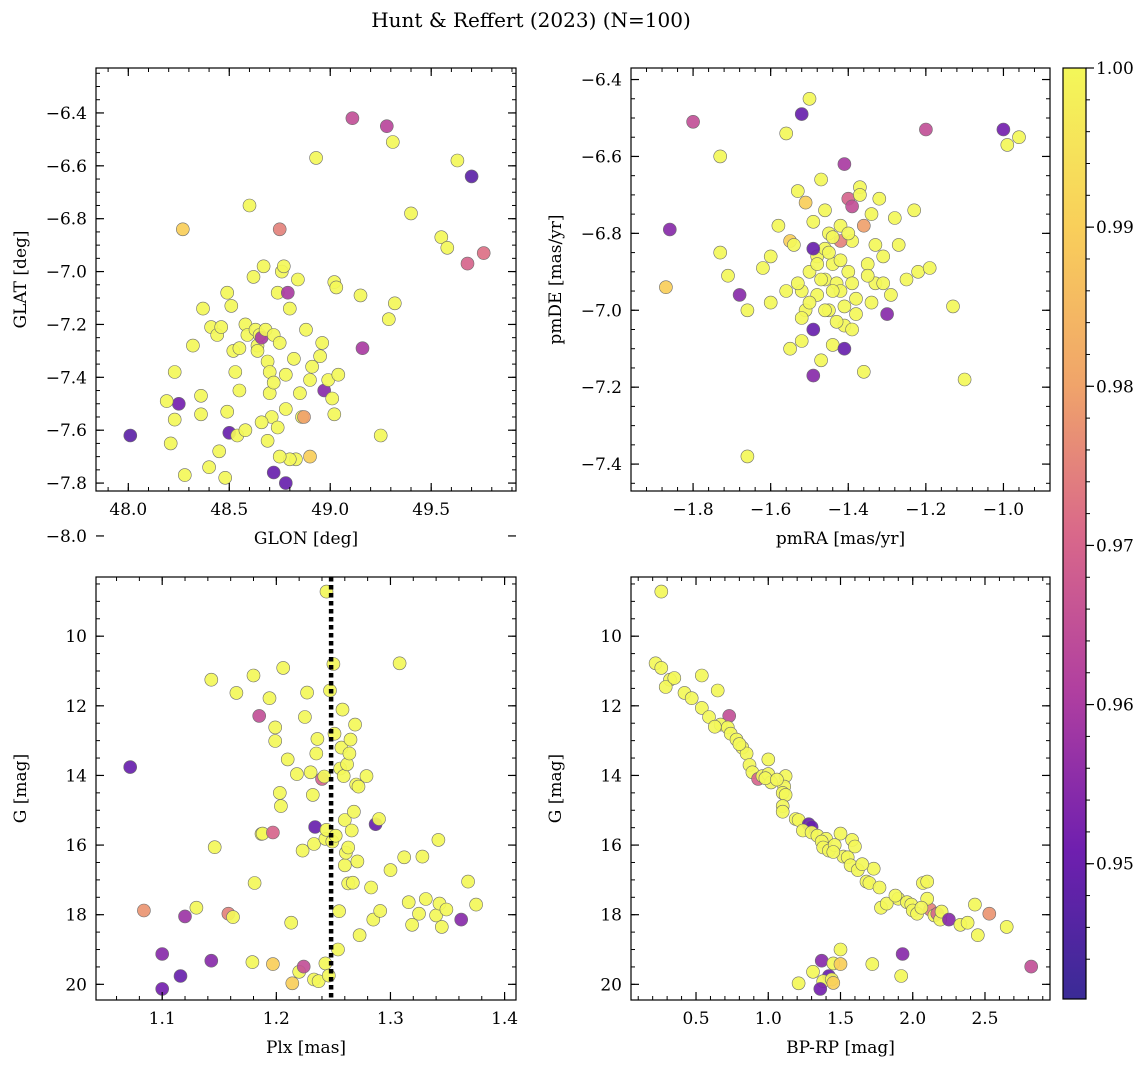  What do you see at coordinates (390, 1019) in the screenshot?
I see `x-tick-label: 1.3` at bounding box center [390, 1019].